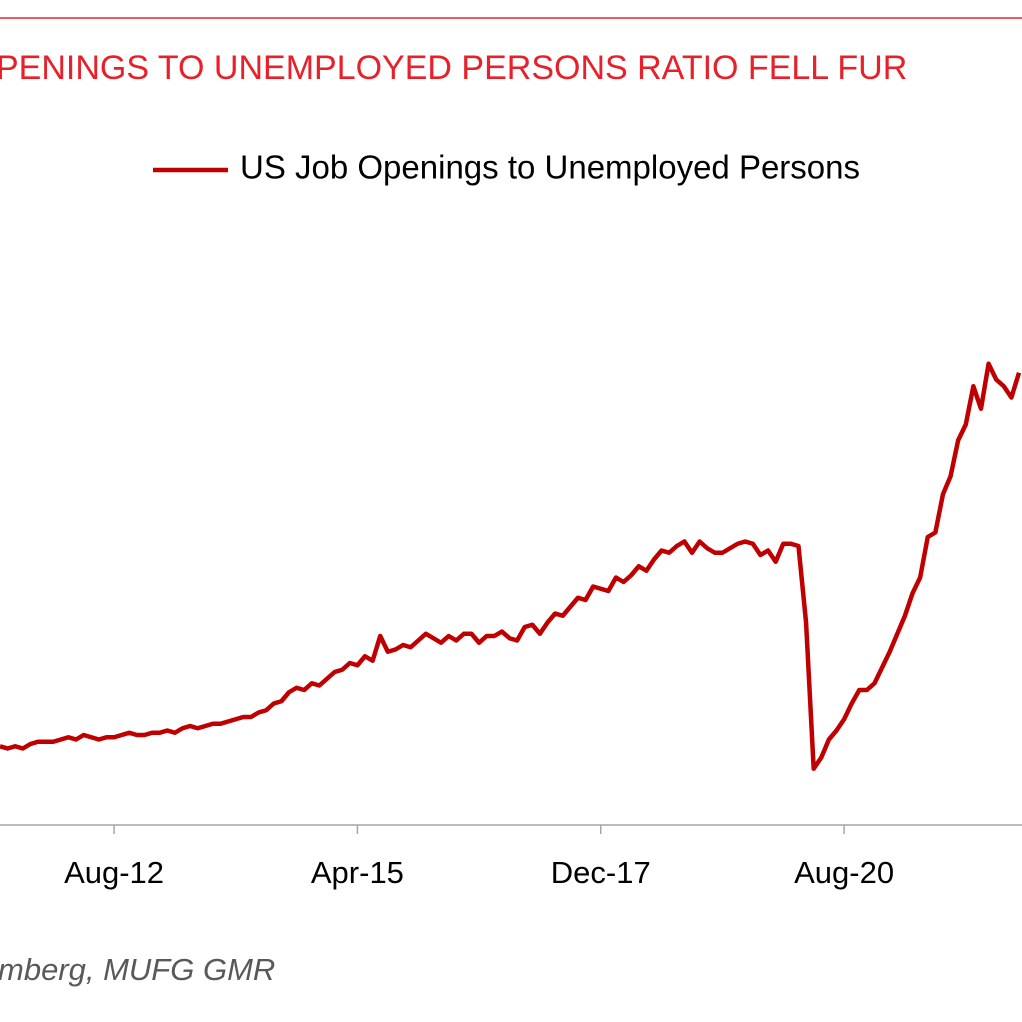 This screenshot has width=1022, height=1022. What do you see at coordinates (601, 872) in the screenshot?
I see `x-tick-label: Dec-17` at bounding box center [601, 872].